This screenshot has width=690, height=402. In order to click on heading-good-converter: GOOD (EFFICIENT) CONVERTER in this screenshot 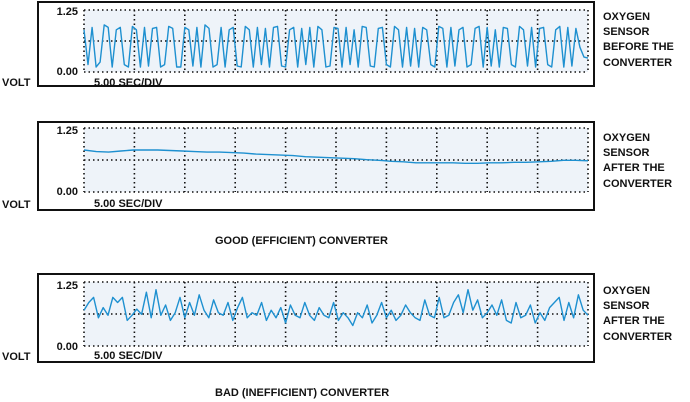, I will do `click(301, 241)`.